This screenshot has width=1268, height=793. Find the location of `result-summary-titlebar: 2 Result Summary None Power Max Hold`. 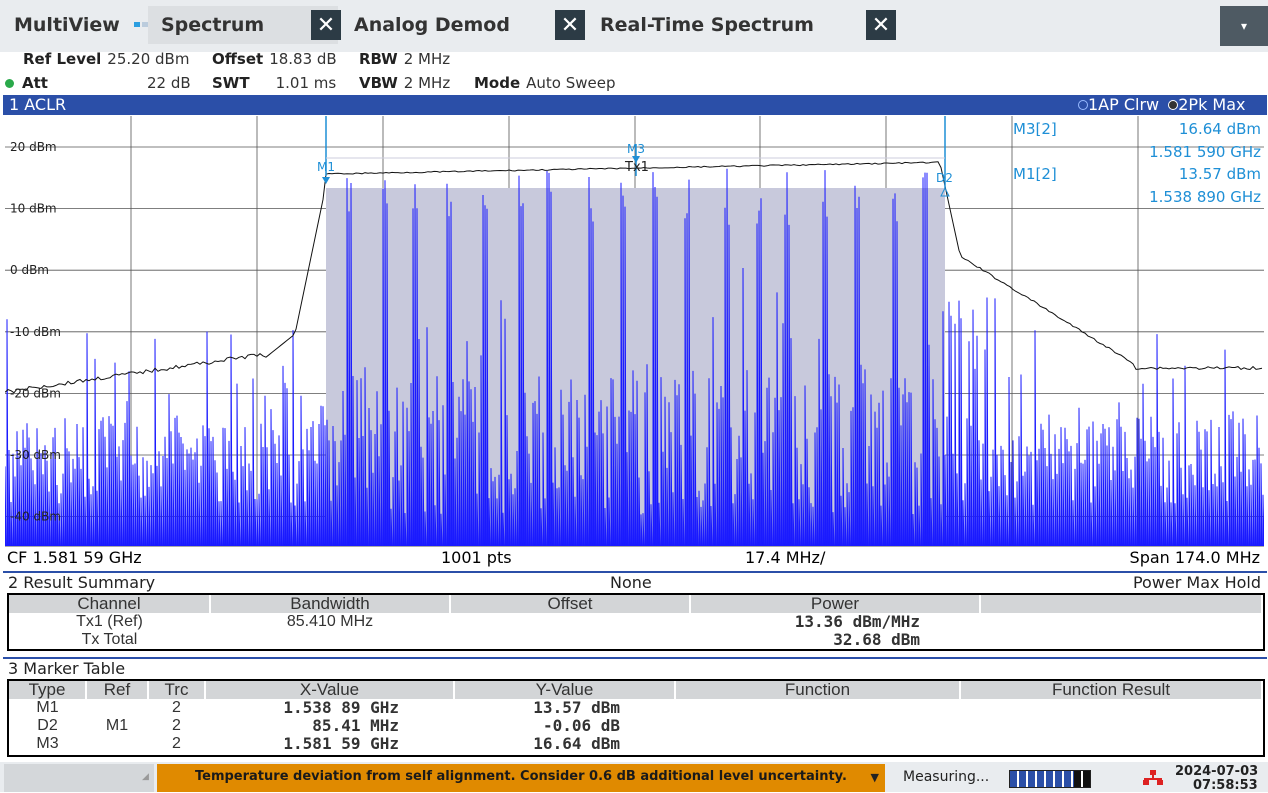

result-summary-titlebar: 2 Result Summary None Power Max Hold is located at coordinates (635, 582).